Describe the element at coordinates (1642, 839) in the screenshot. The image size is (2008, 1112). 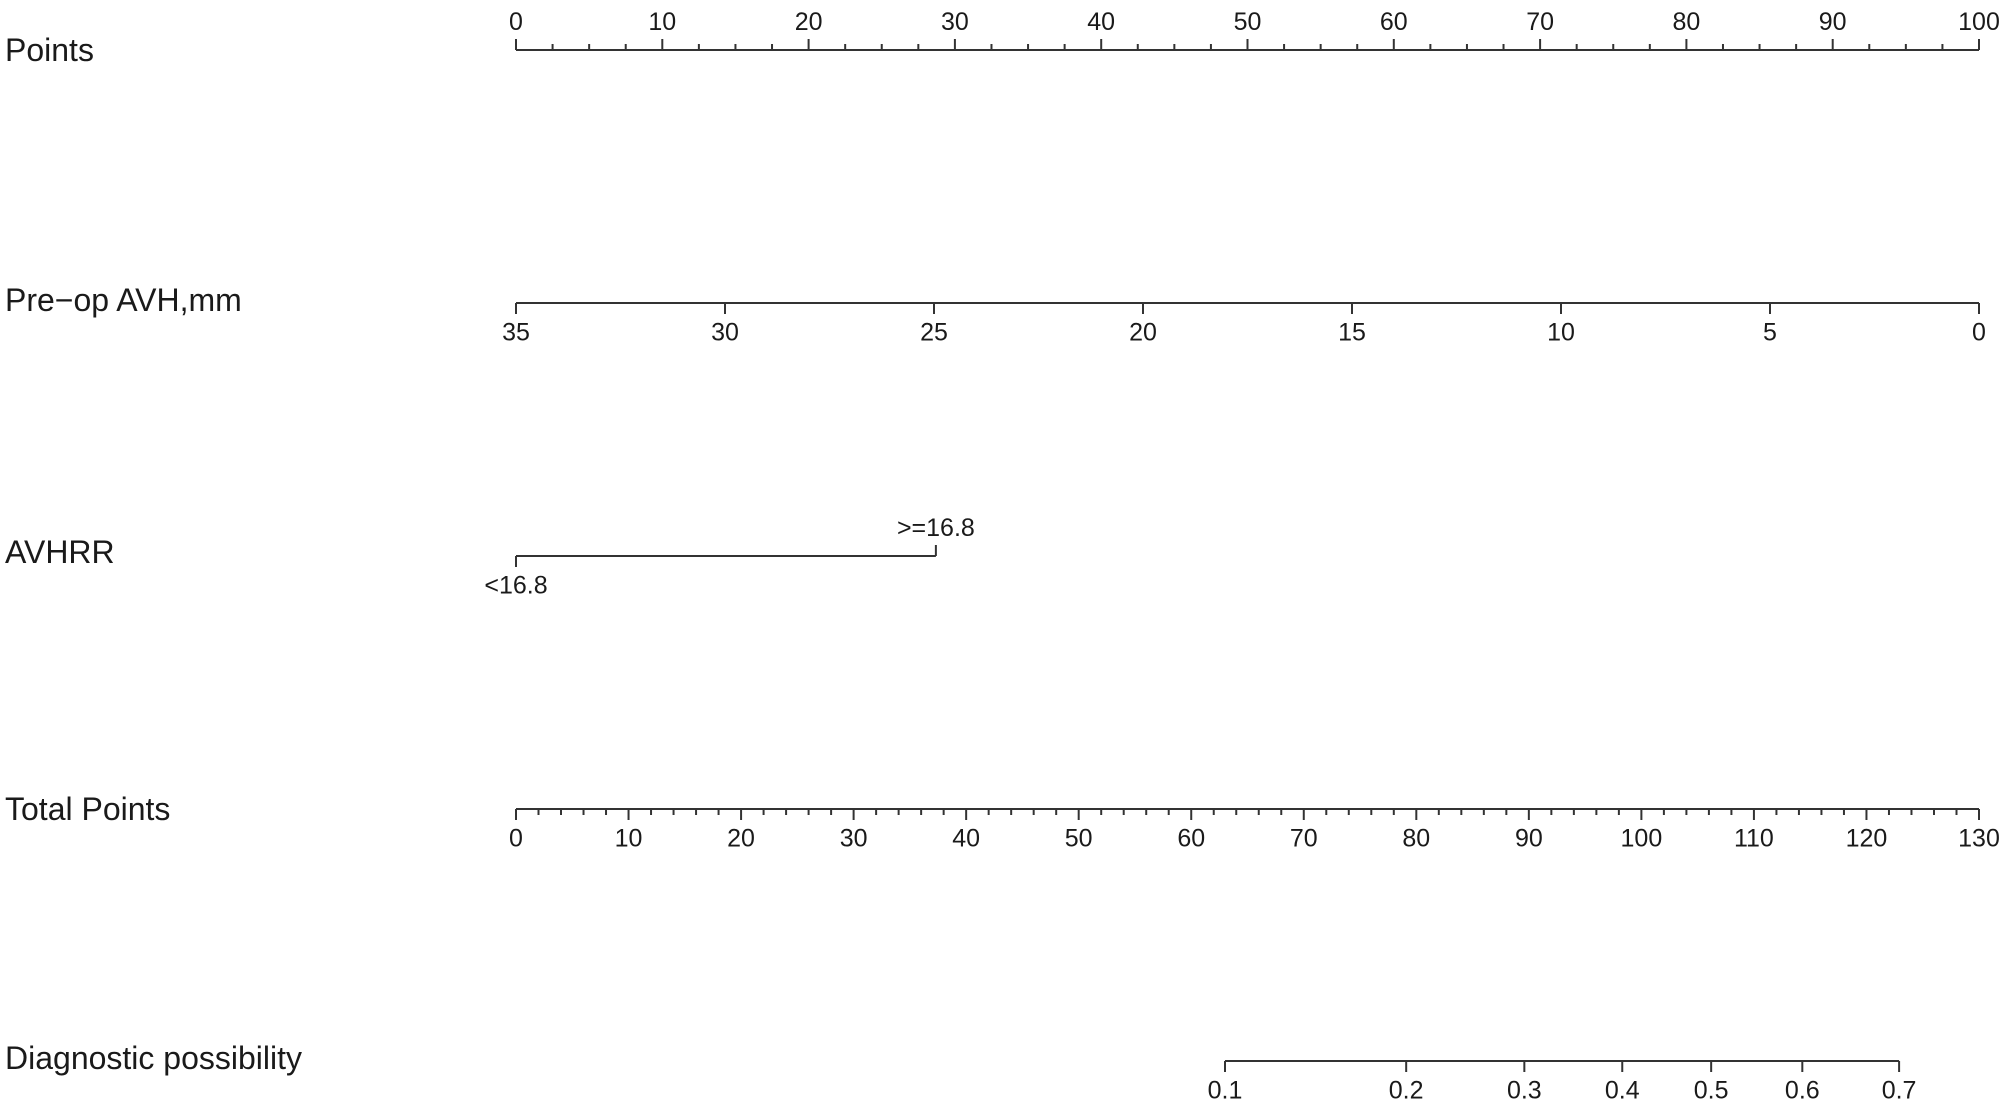
I see `total-points-tick-label: 100` at that location.